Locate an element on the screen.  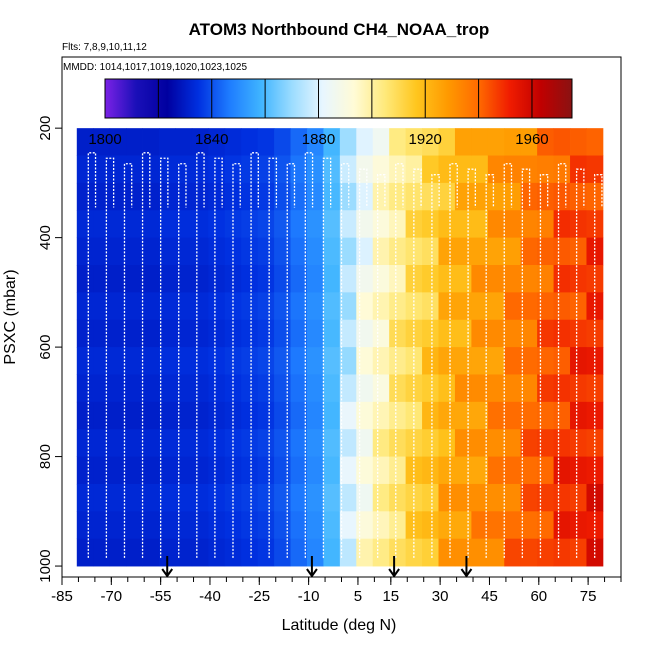
y-axis-label: PSXC (mbar) is located at coordinates (10, 316).